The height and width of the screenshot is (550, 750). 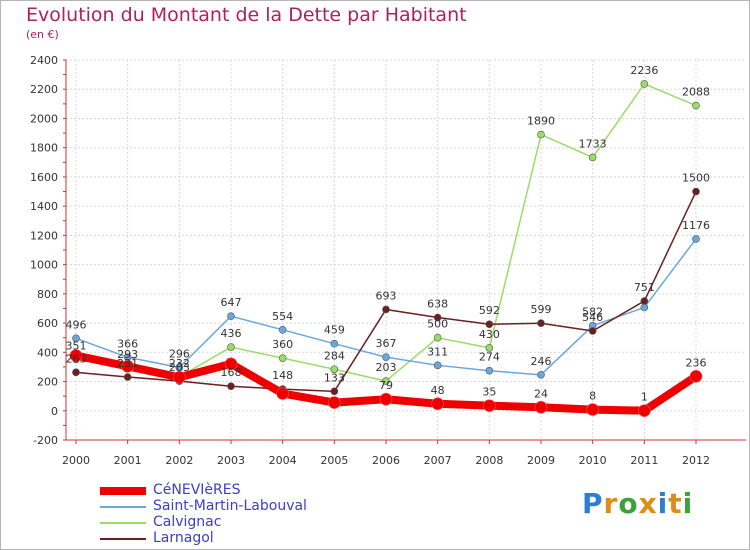 What do you see at coordinates (44, 206) in the screenshot?
I see `y-tick-label: 1400` at bounding box center [44, 206].